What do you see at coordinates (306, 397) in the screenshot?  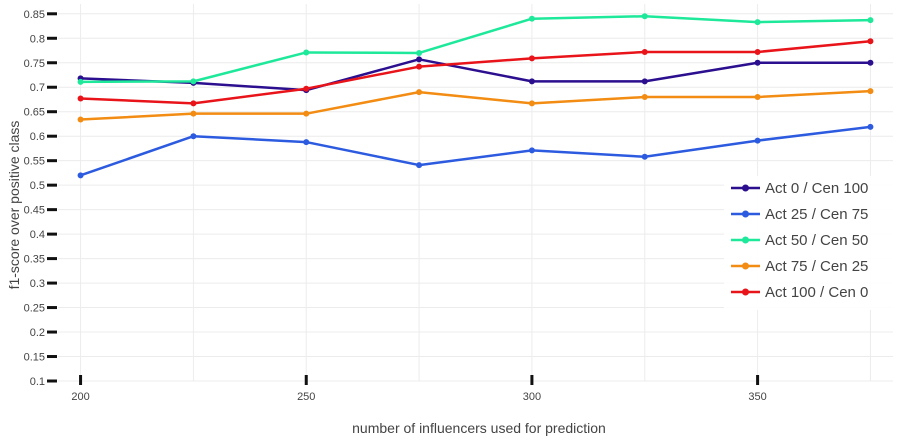 I see `x-tick-label: 250` at bounding box center [306, 397].